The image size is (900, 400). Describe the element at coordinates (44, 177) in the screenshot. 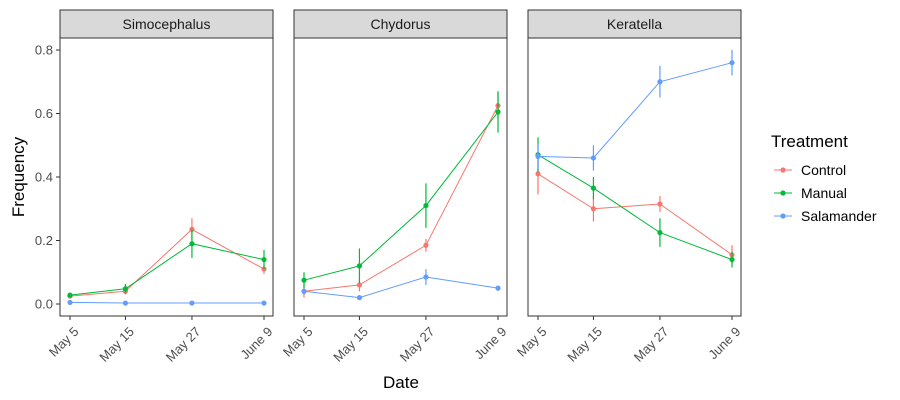

I see `y-tick-label: 0.4` at that location.